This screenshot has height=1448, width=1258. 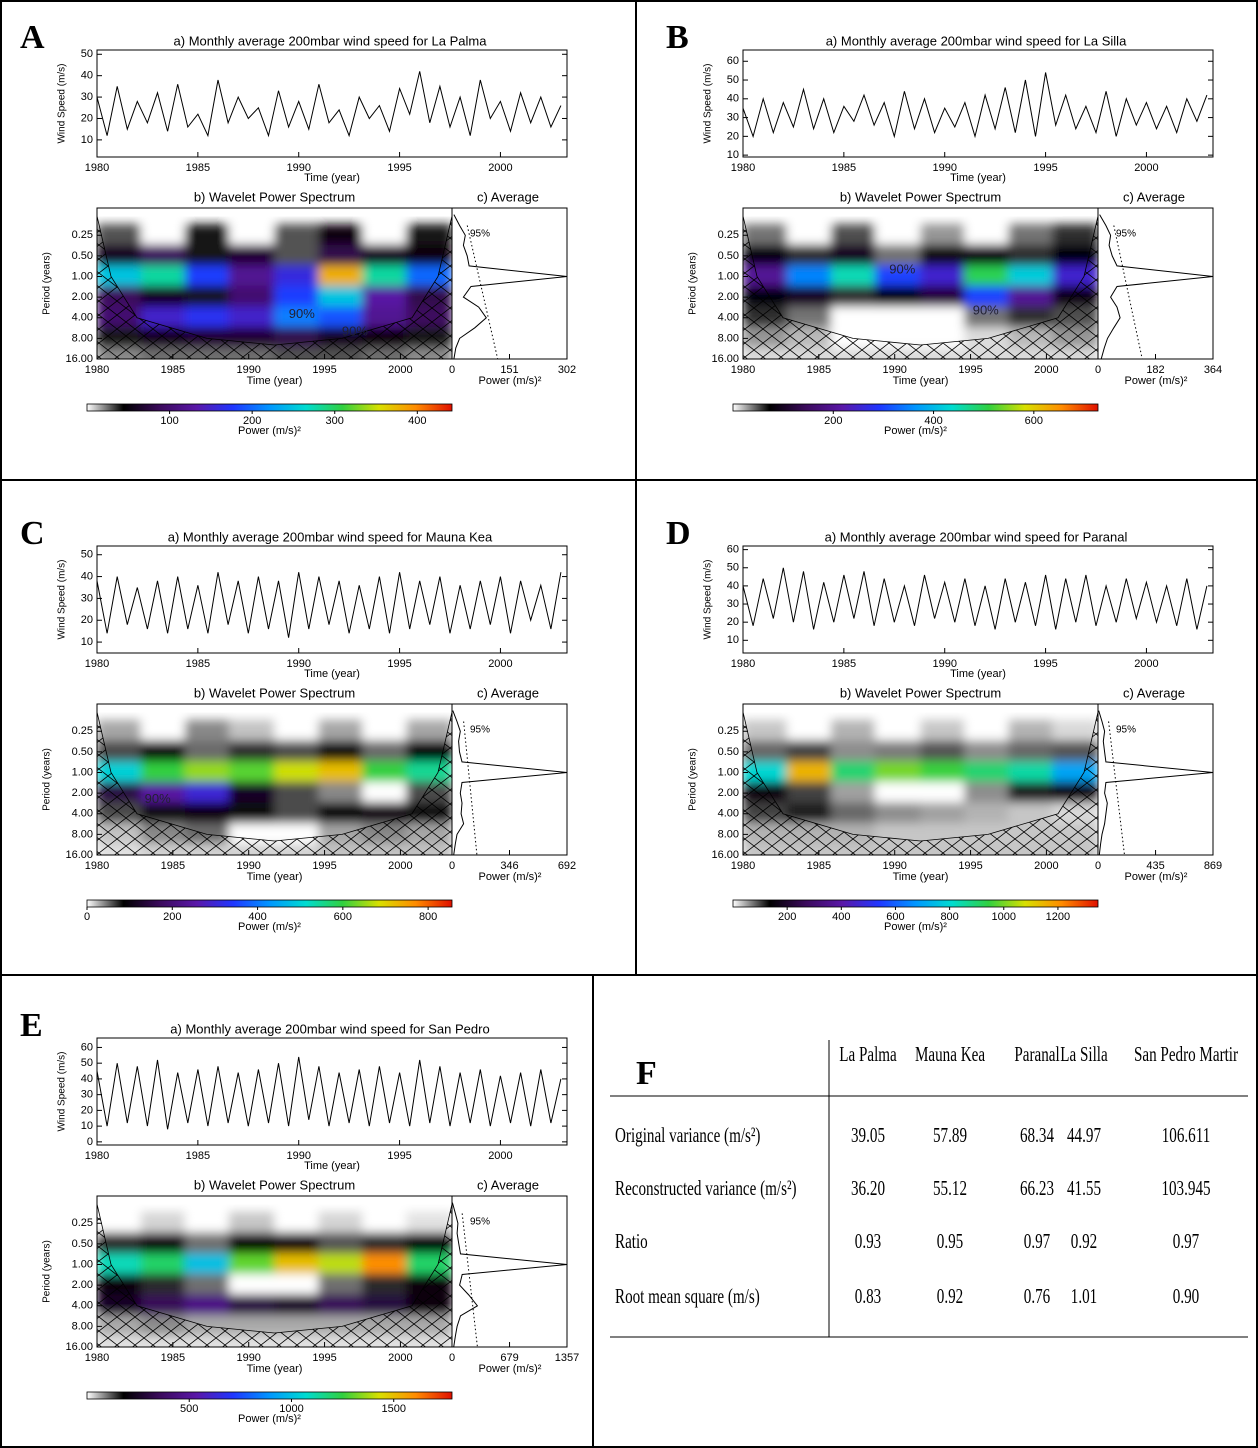 What do you see at coordinates (87, 1063) in the screenshot?
I see `y-tick-label: 50` at bounding box center [87, 1063].